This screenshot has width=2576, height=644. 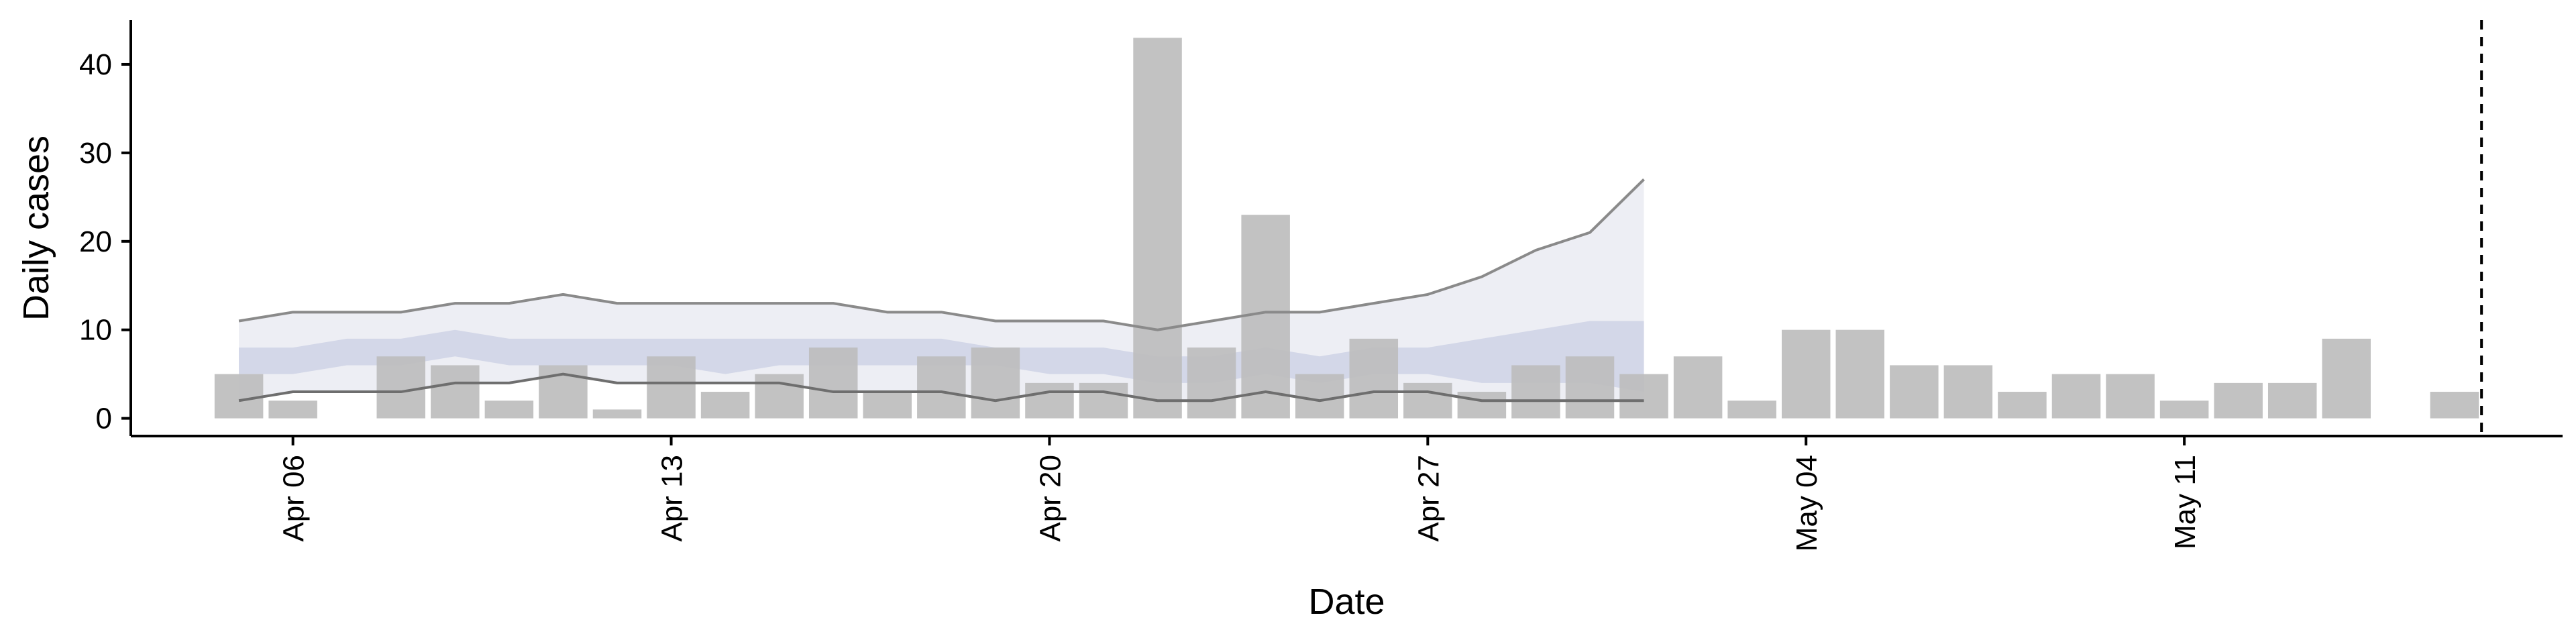 I want to click on y-ticks: 0 10 20 30 40, so click(x=105, y=241).